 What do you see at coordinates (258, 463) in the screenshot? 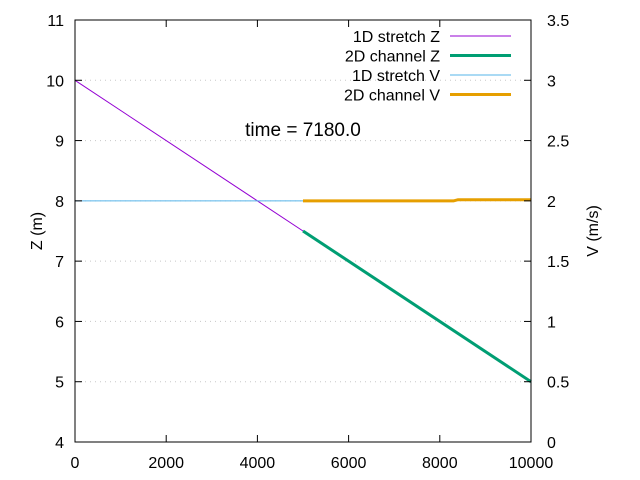
I see `x-tick-label: 4000` at bounding box center [258, 463].